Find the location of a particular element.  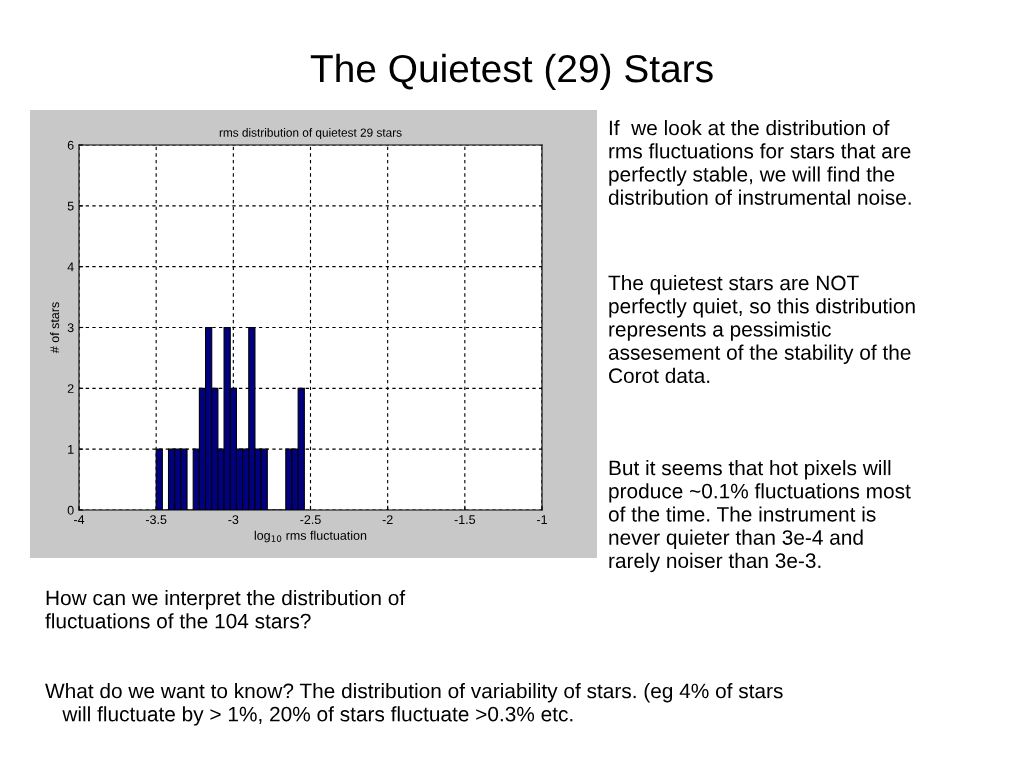

chart-subtitle: rms distribution of quietest 29 stars is located at coordinates (310, 134).